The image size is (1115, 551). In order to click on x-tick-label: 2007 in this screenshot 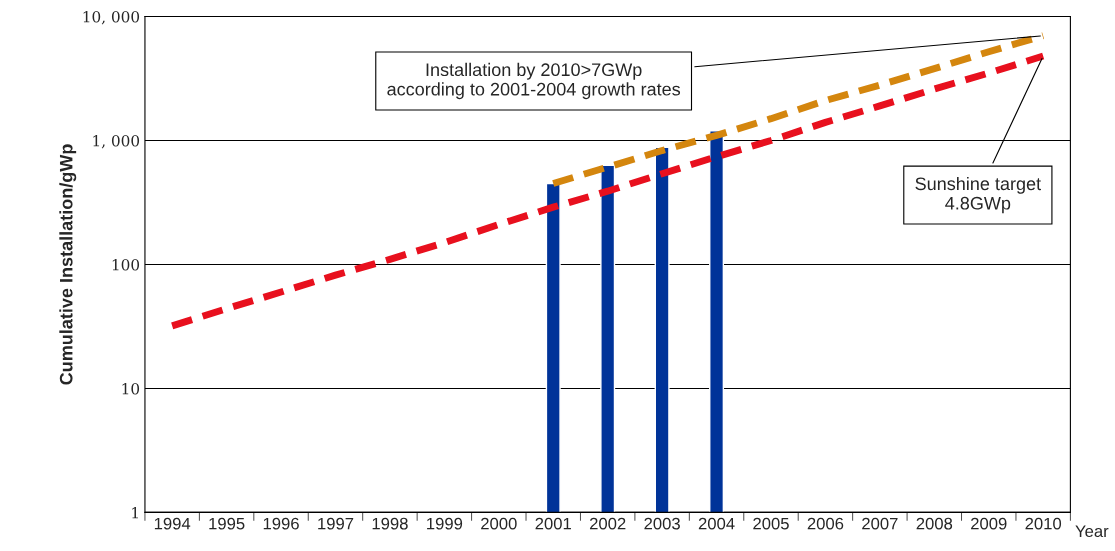, I will do `click(880, 523)`.